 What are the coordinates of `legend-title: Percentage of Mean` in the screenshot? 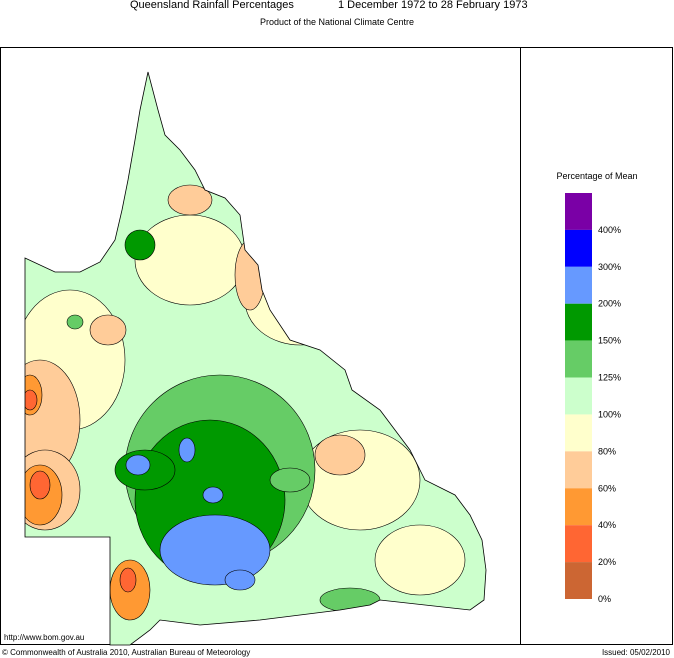 It's located at (596, 176).